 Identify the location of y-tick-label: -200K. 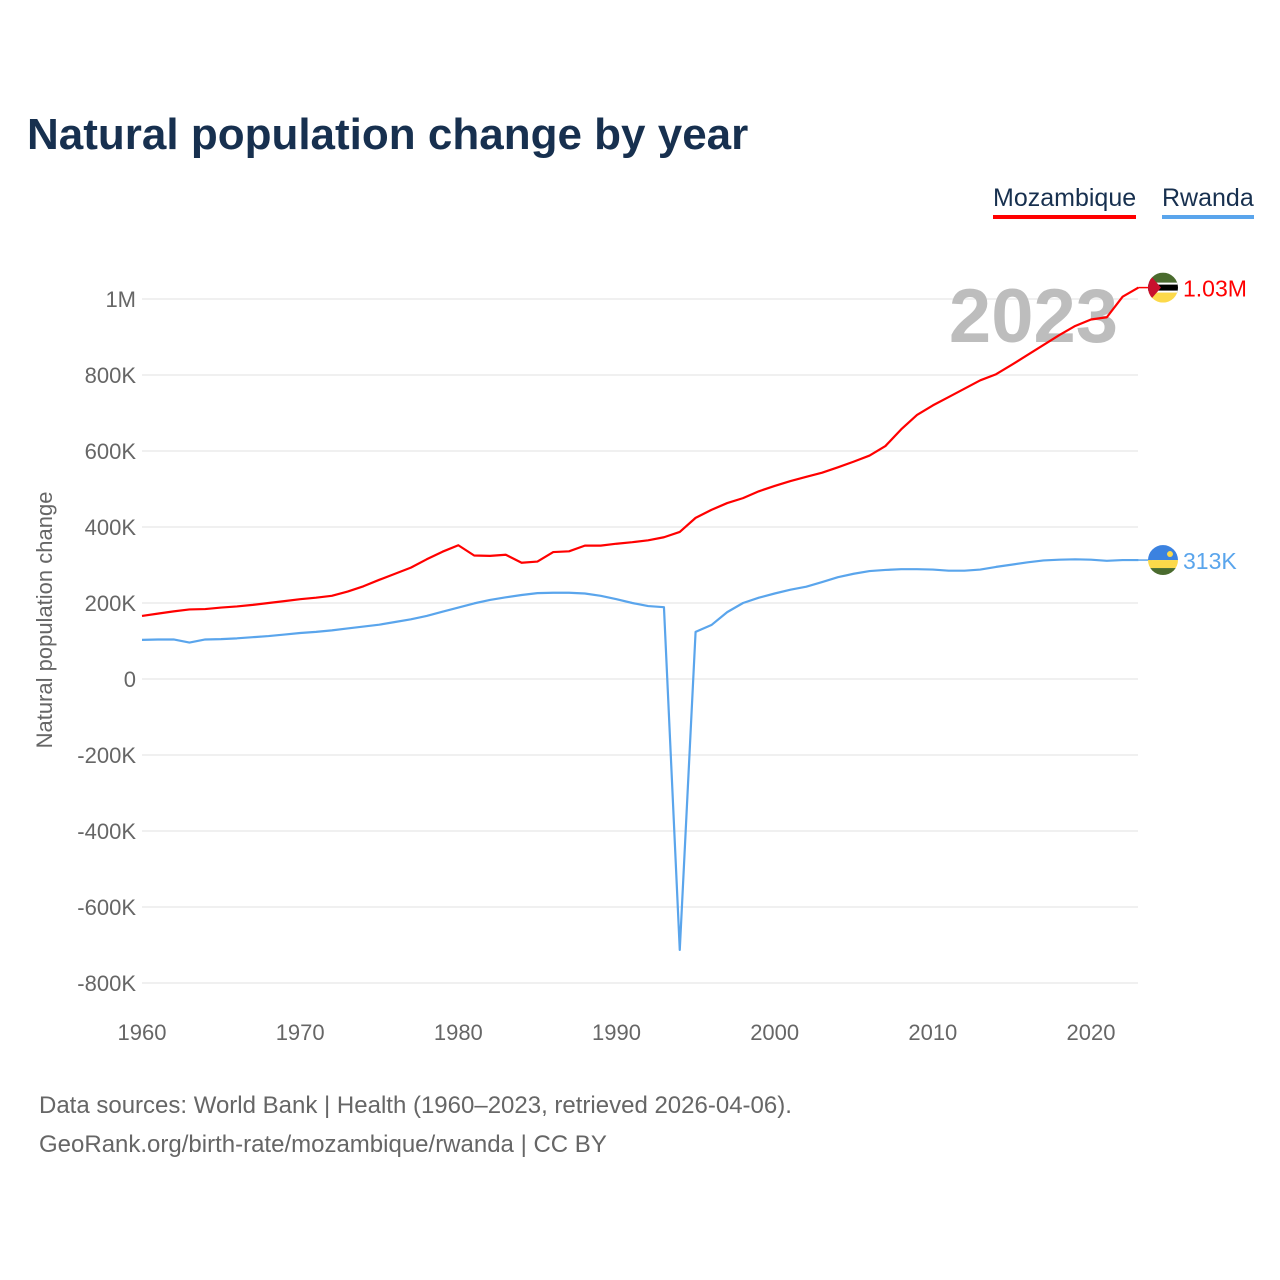
(106, 755).